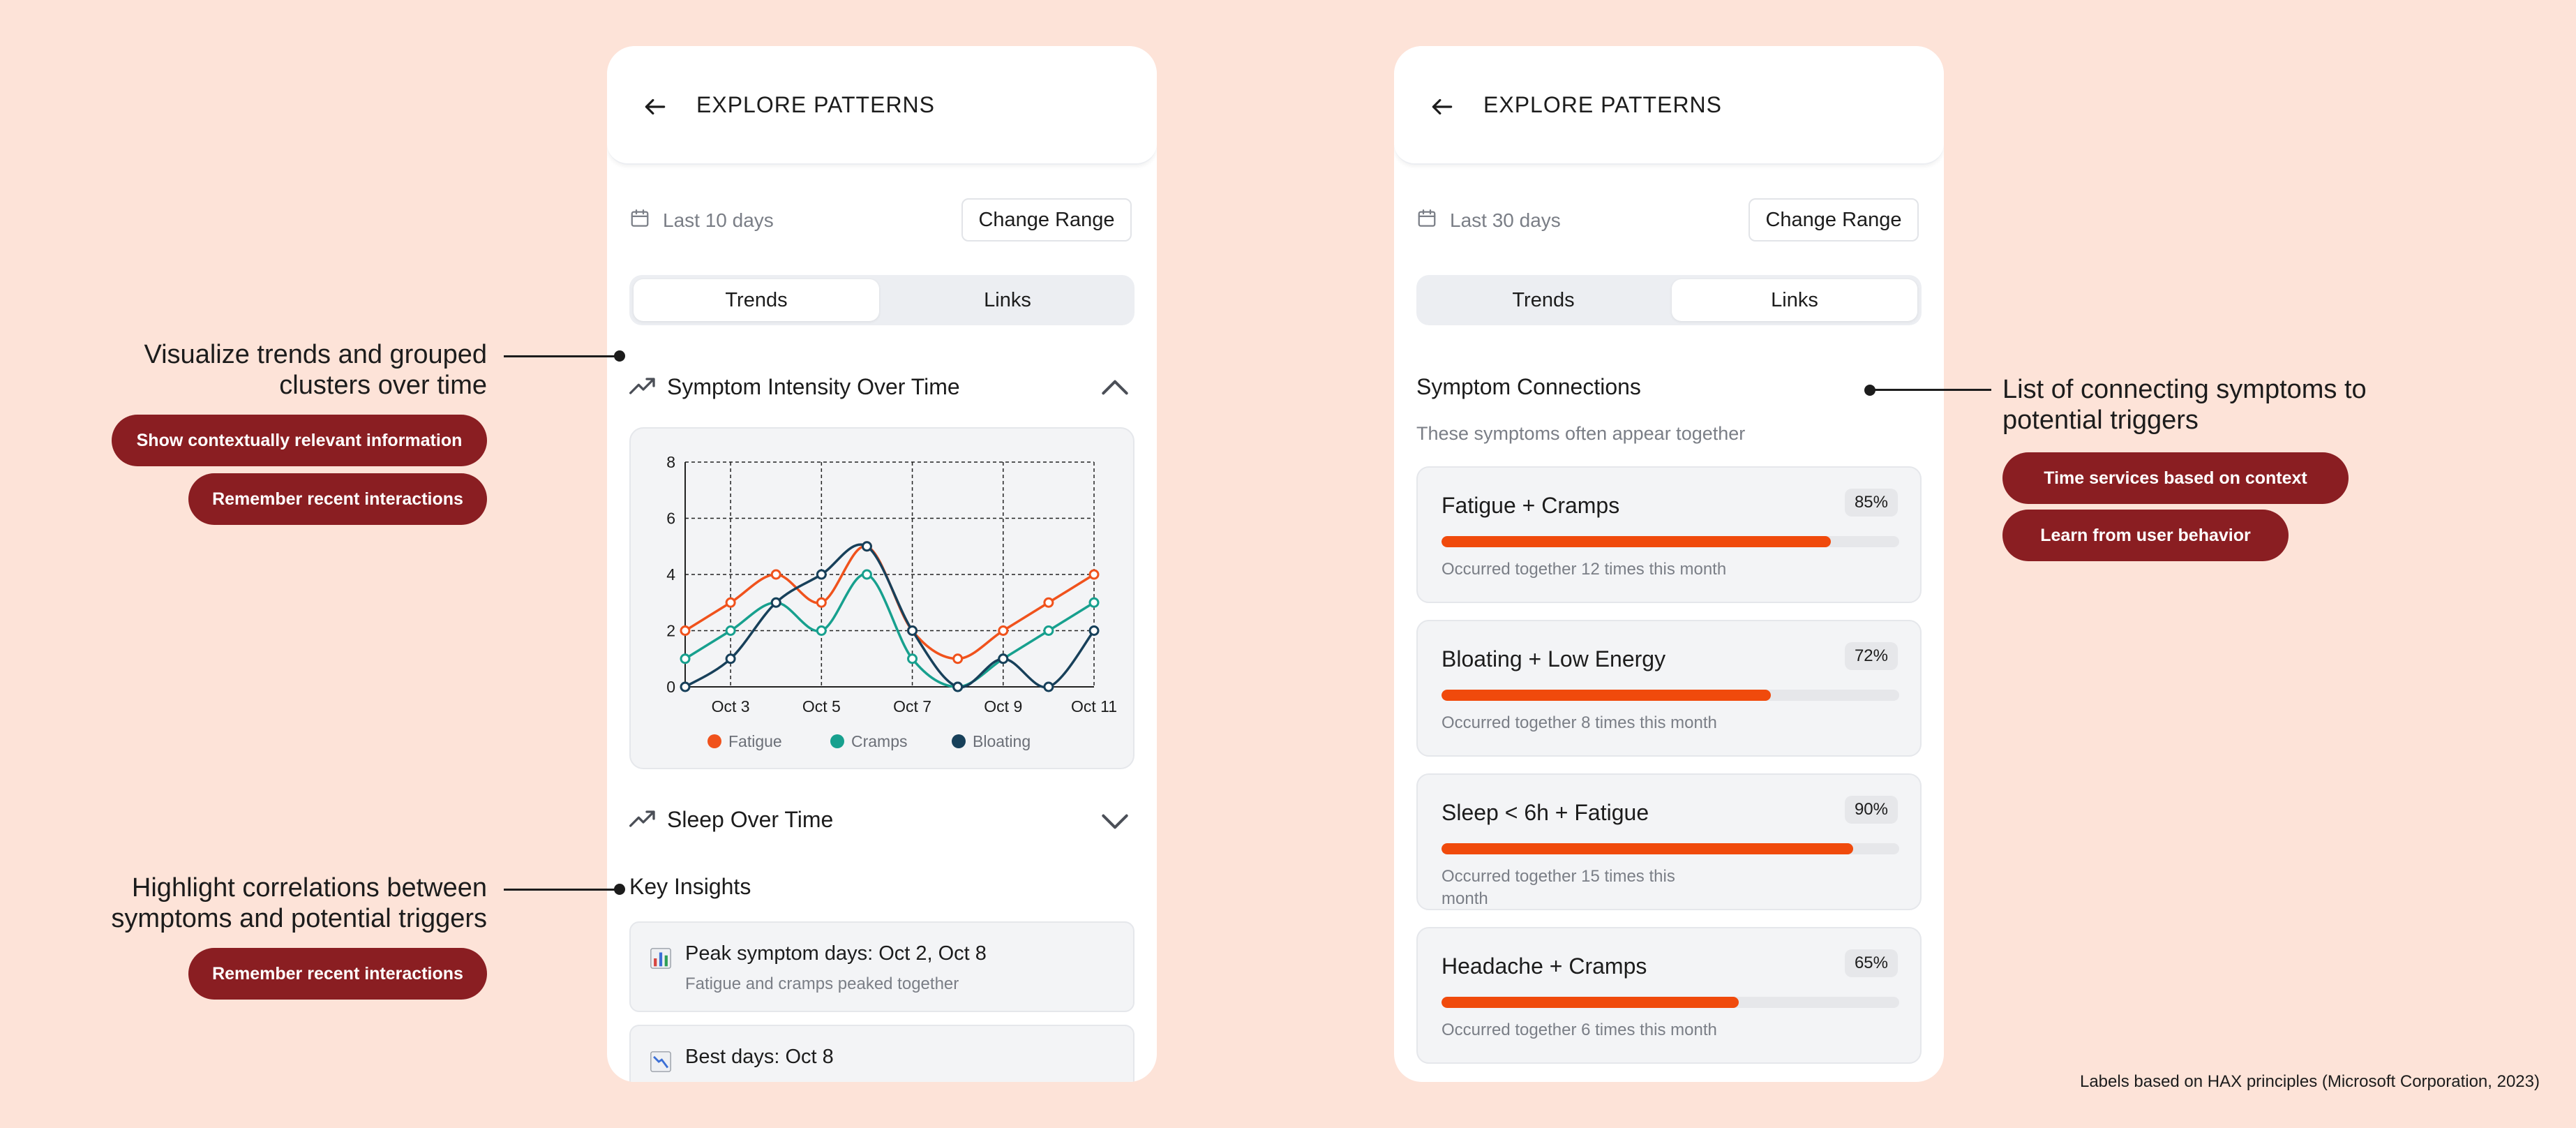 This screenshot has height=1128, width=2576. I want to click on calendar-icon, so click(1427, 218).